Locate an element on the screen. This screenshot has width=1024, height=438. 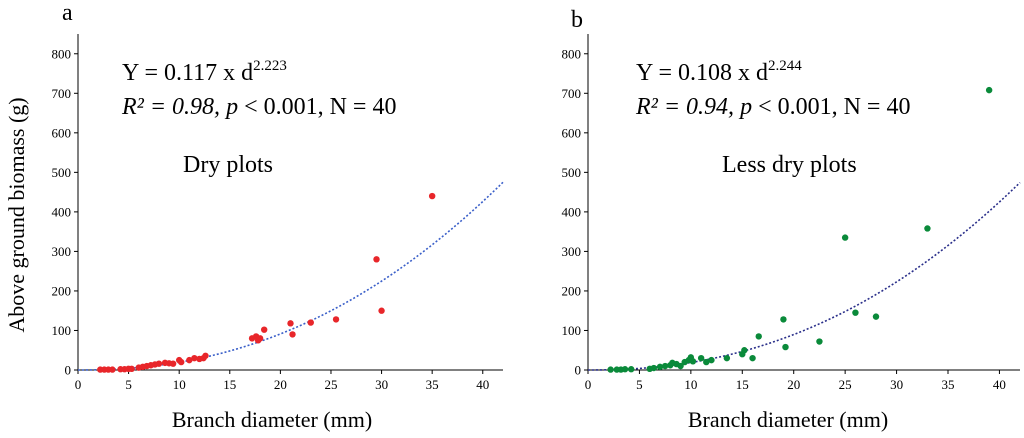
panel-a-y-tick-label: 700 is located at coordinates (62, 93).